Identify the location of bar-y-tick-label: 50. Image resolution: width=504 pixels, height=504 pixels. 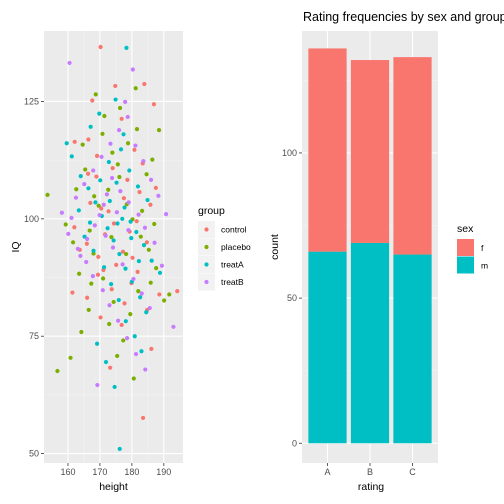
(292, 298).